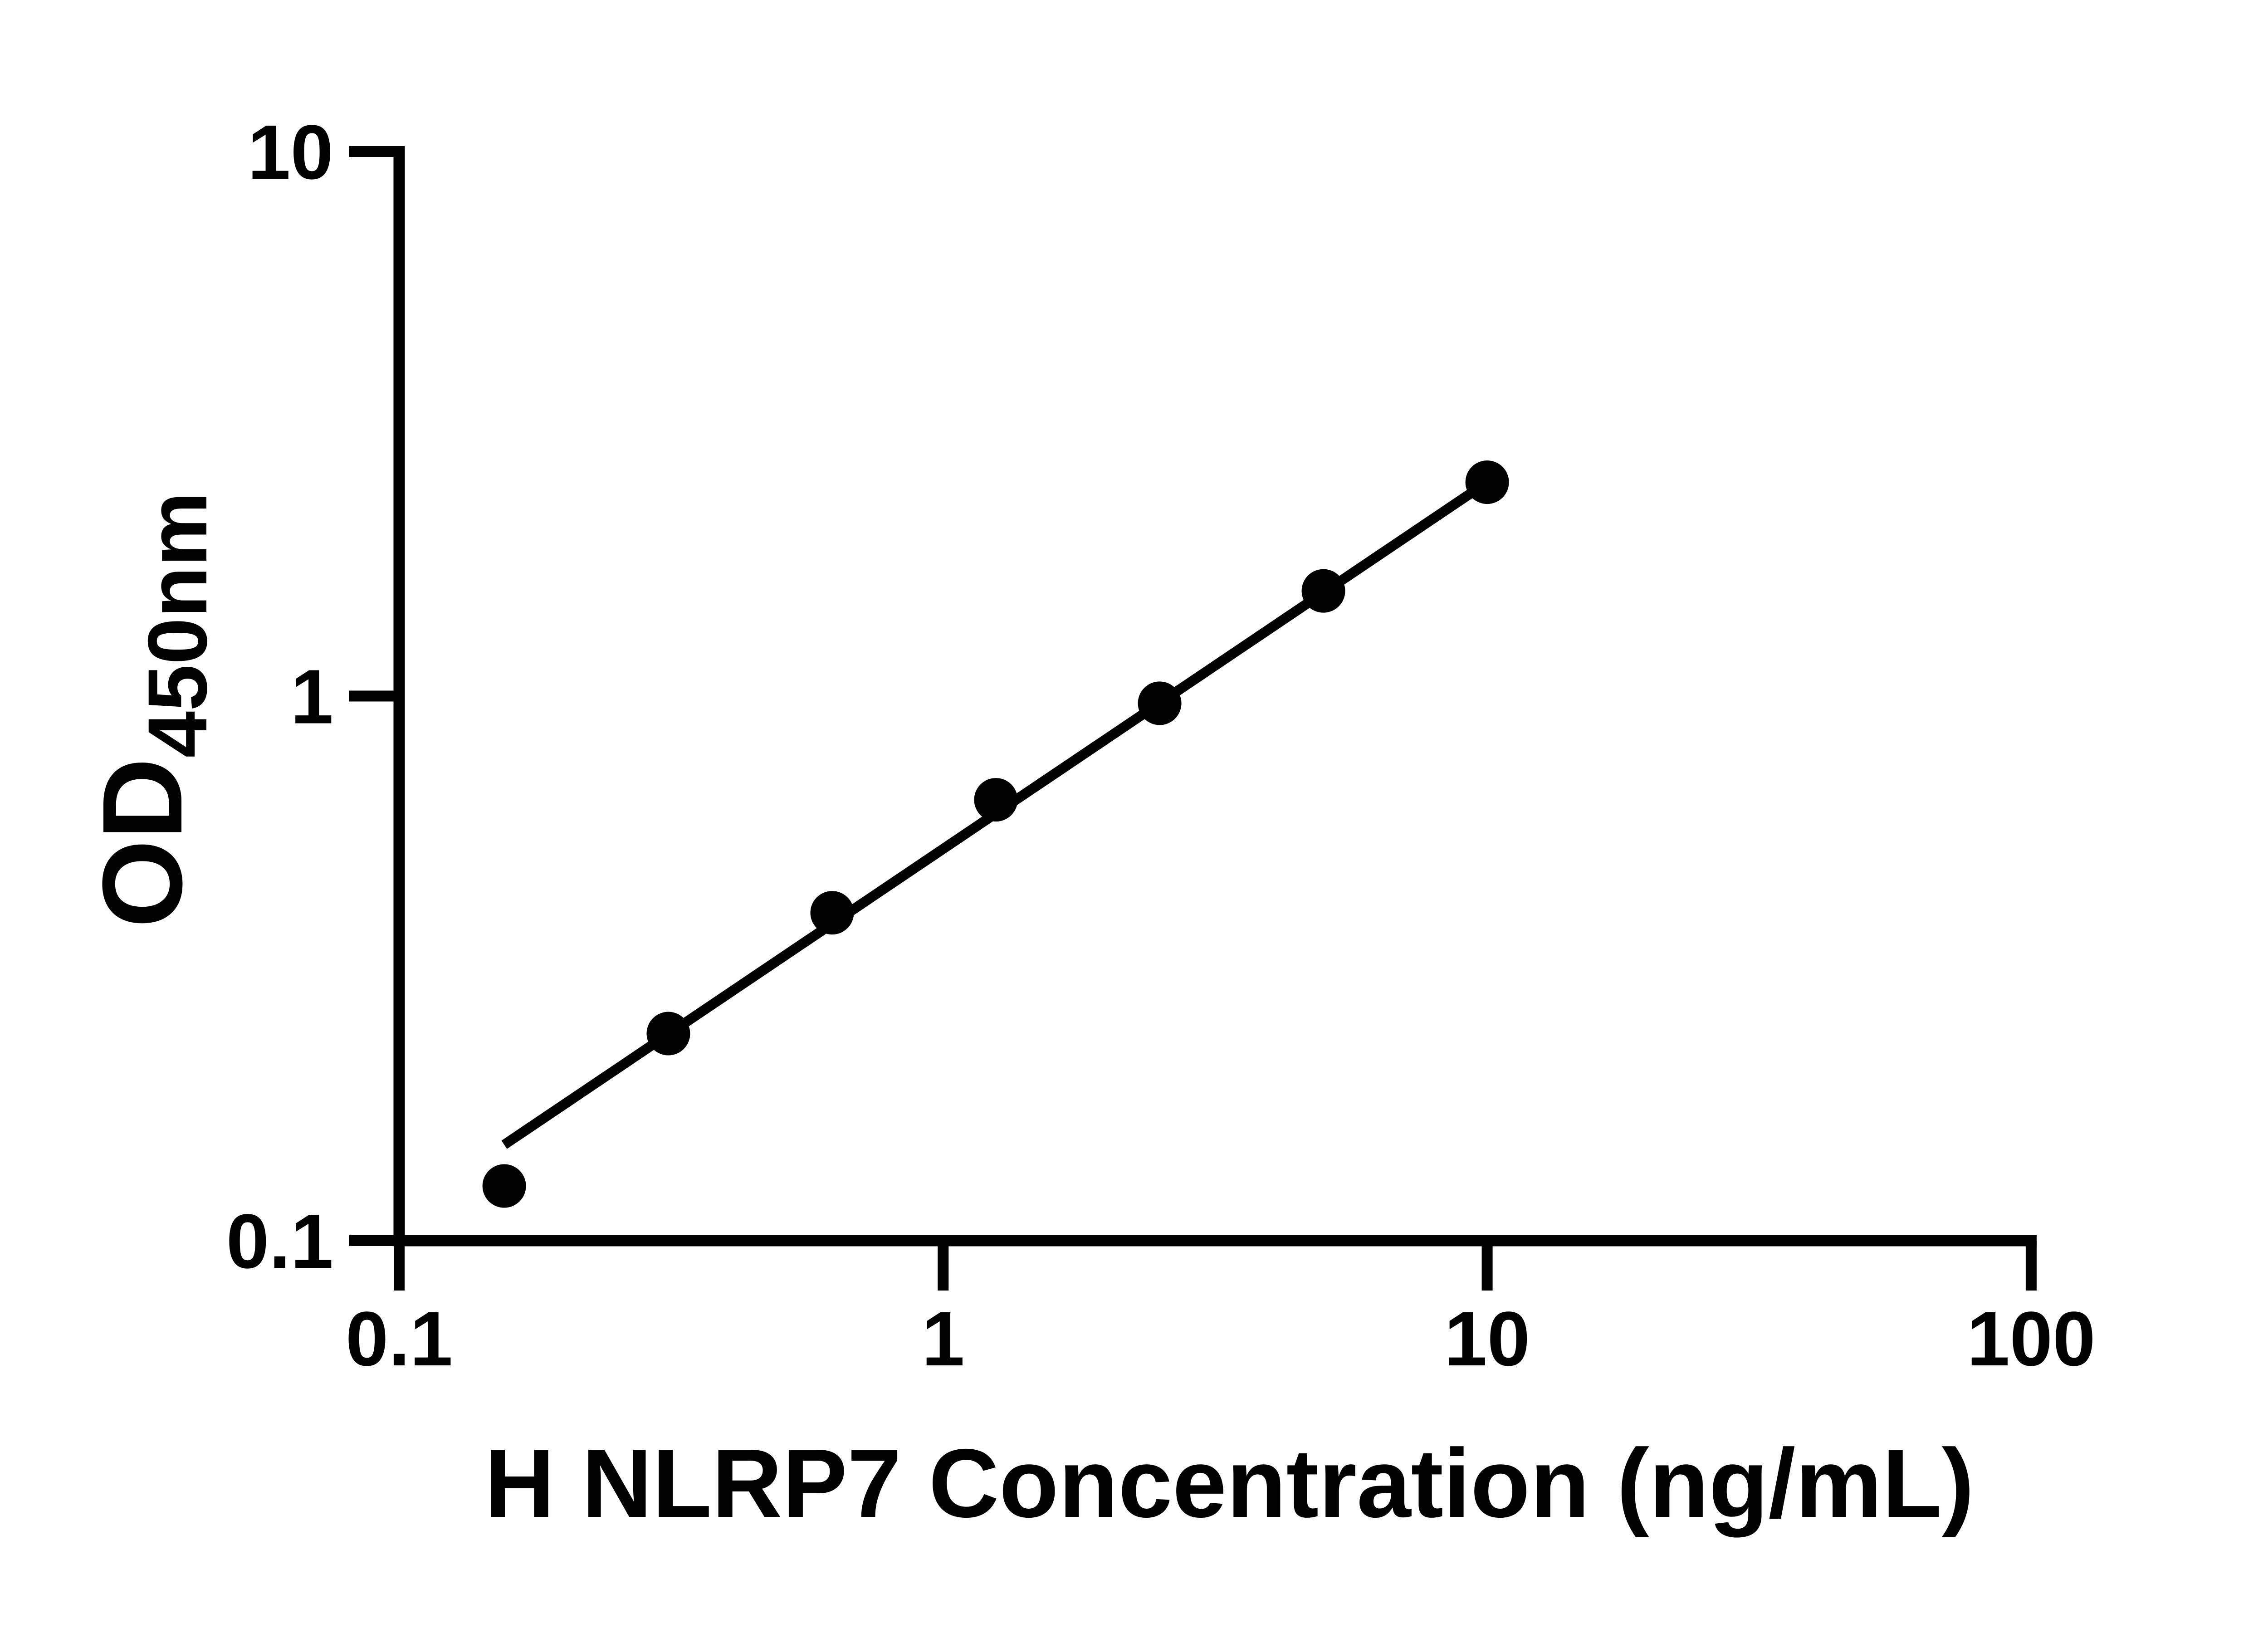 This screenshot has height=1633, width=2268. I want to click on x-axis-title: H NLRP7 Concentration (ng/mL), so click(1229, 1483).